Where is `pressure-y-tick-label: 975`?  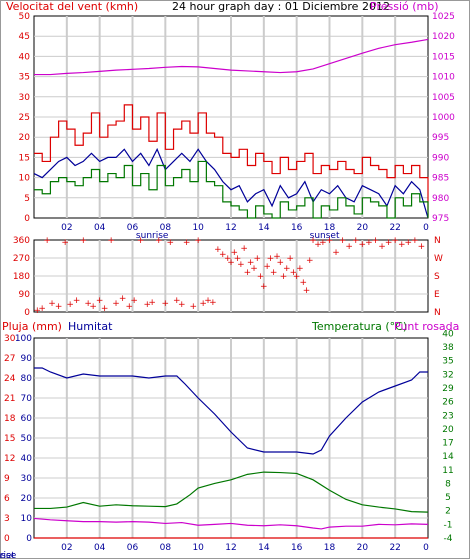 pressure-y-tick-label: 975 is located at coordinates (440, 219).